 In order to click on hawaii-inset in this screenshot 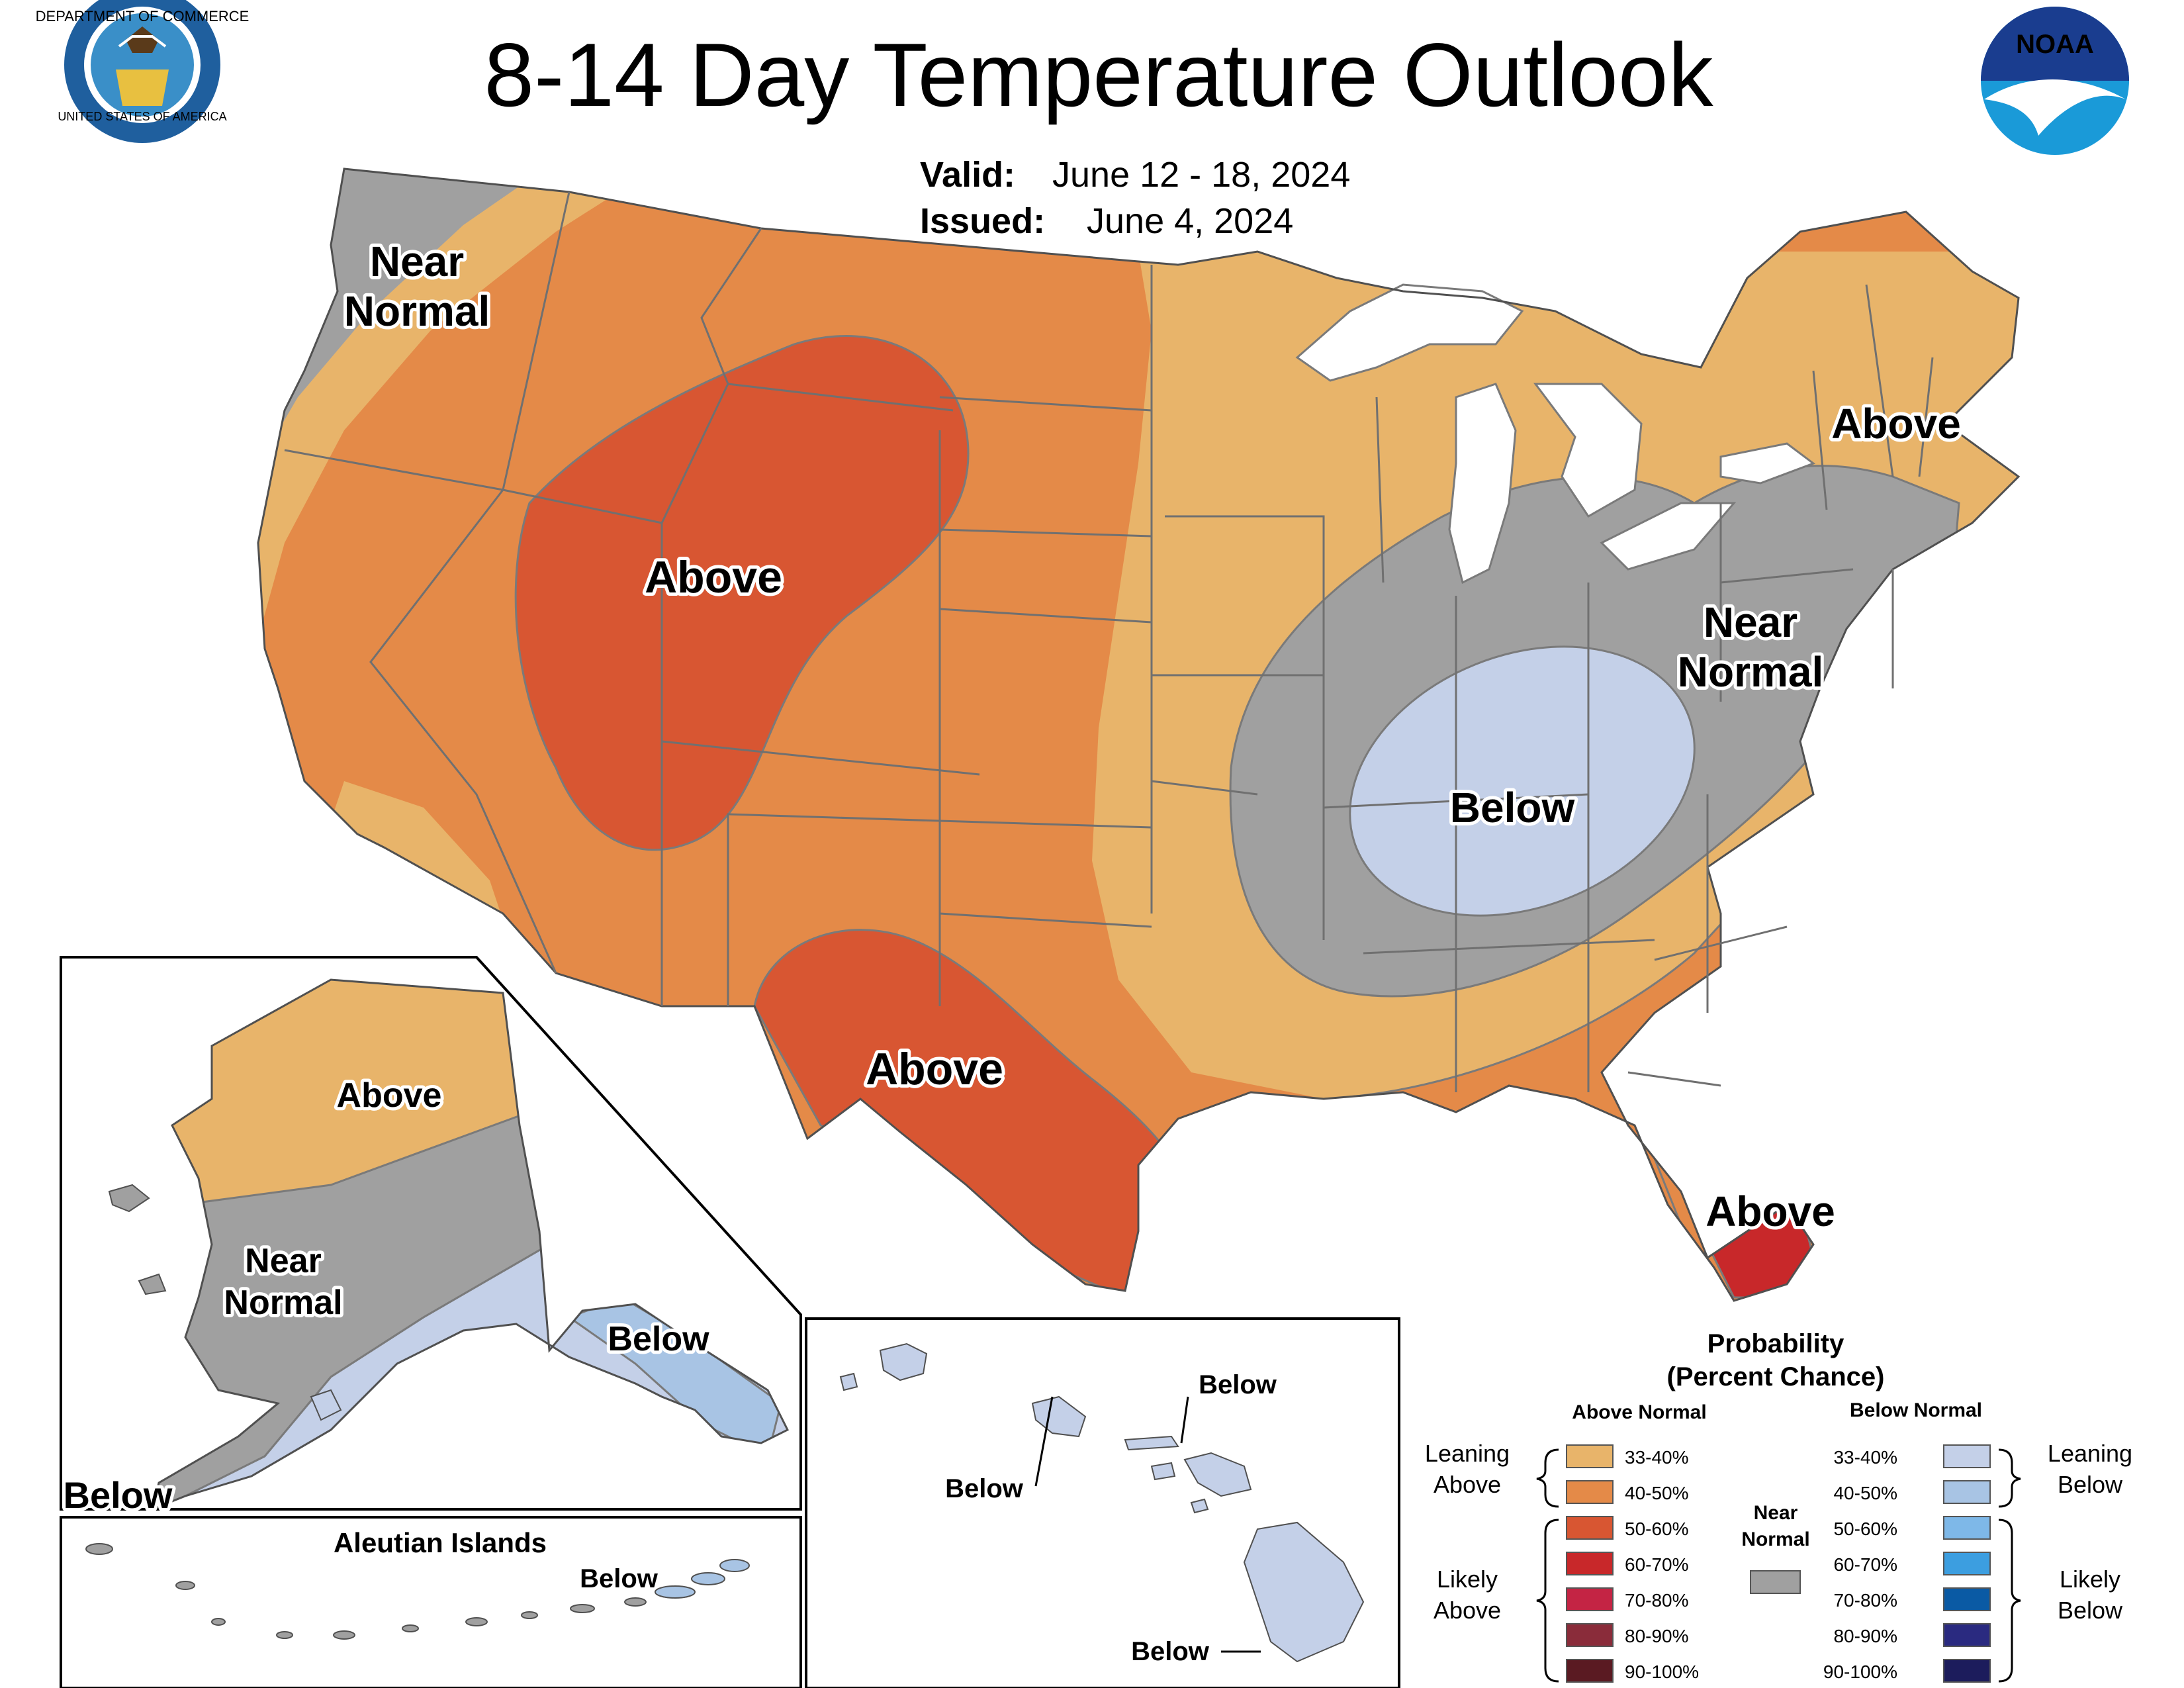, I will do `click(1102, 1502)`.